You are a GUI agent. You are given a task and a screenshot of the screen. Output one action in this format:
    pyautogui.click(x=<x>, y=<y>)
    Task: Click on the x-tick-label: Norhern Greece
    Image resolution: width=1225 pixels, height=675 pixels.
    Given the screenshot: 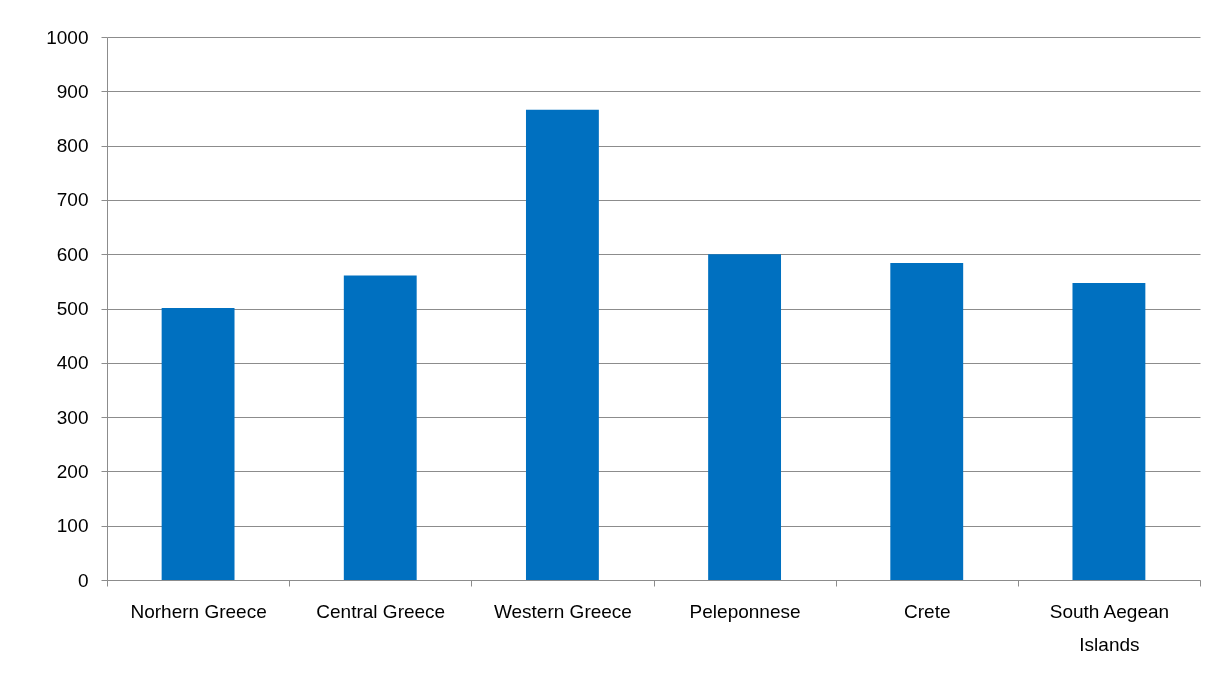 What is the action you would take?
    pyautogui.click(x=198, y=611)
    